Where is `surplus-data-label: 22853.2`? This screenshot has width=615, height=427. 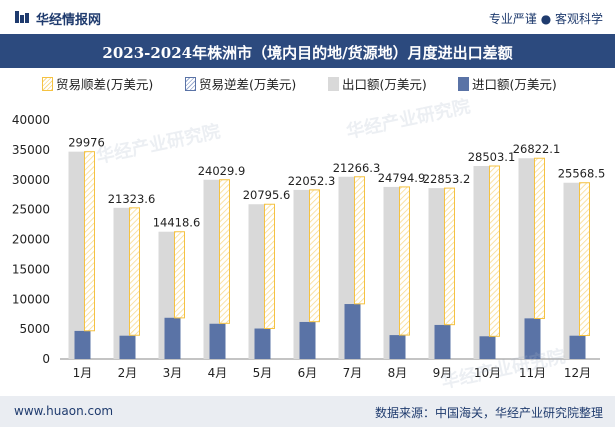 surplus-data-label: 22853.2 is located at coordinates (447, 179).